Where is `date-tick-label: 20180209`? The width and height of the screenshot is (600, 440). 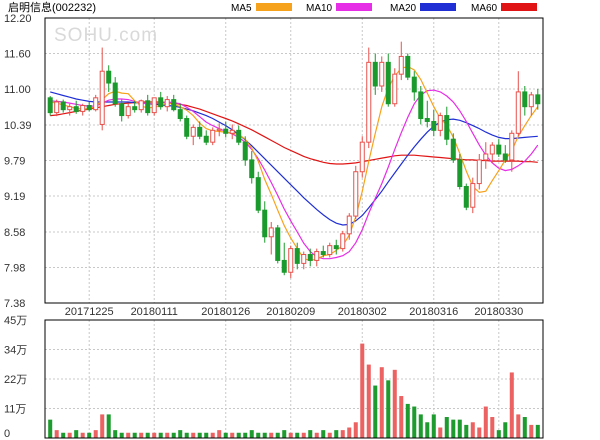
date-tick-label: 20180209 is located at coordinates (290, 312).